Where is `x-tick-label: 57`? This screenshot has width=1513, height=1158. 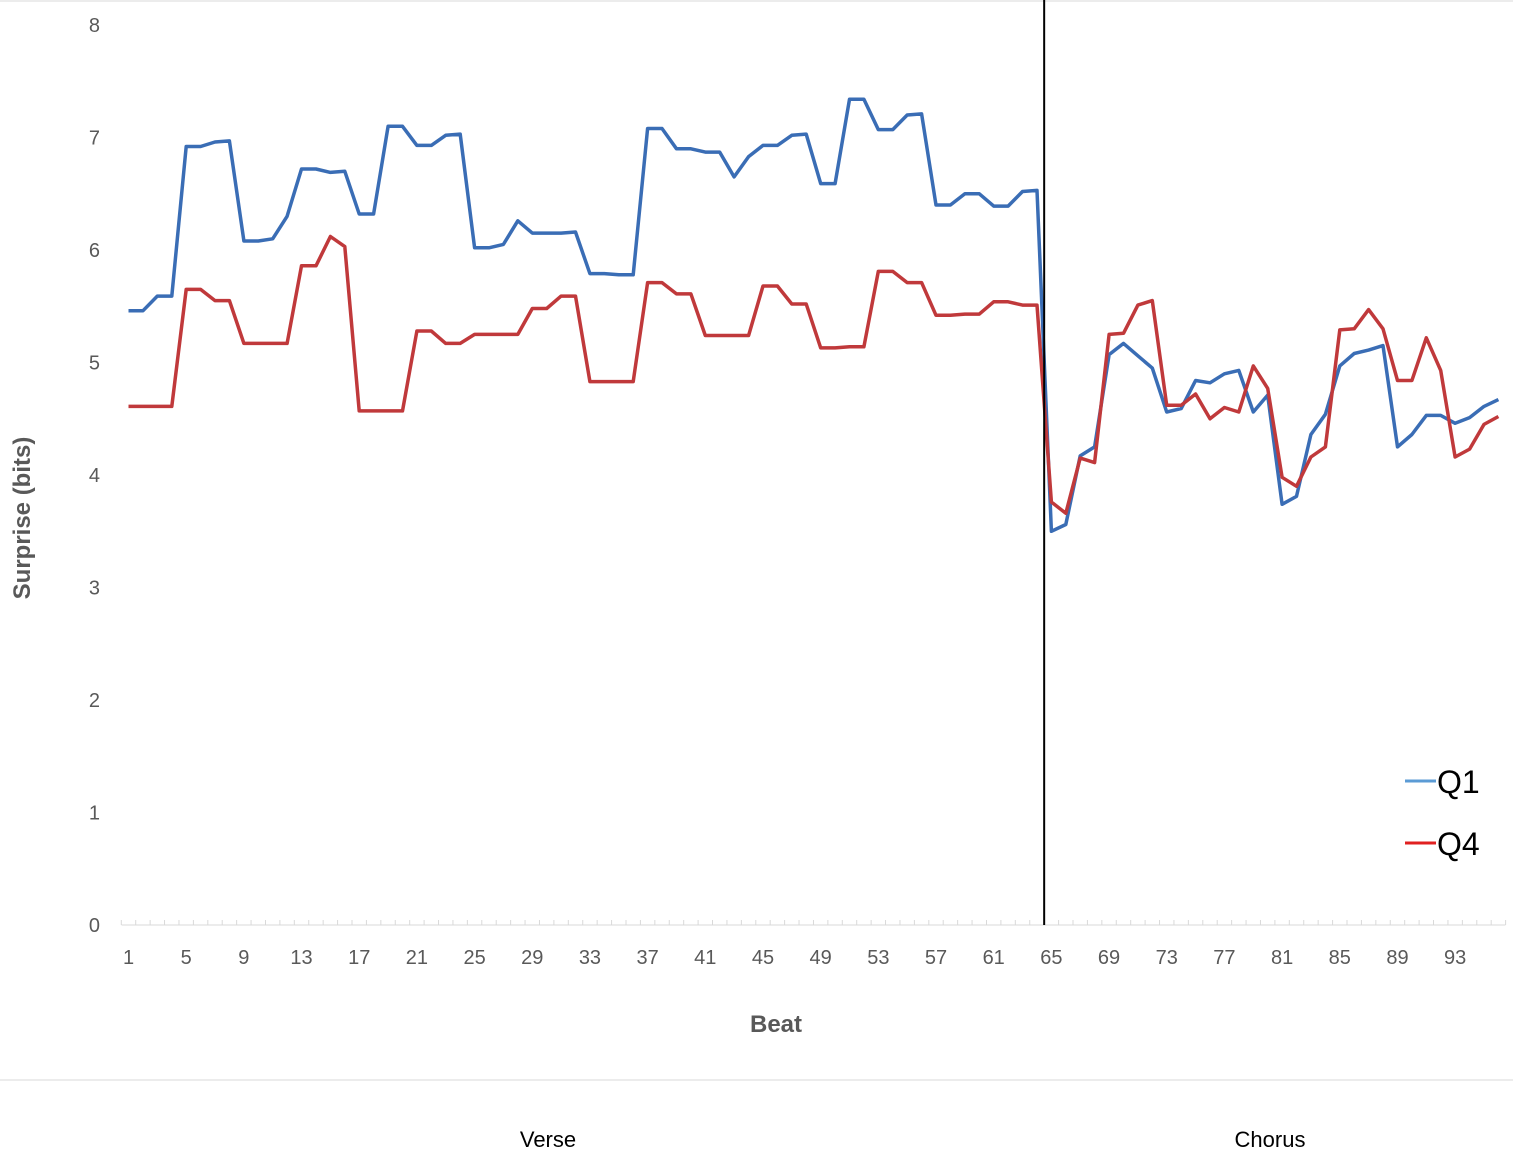
x-tick-label: 57 is located at coordinates (936, 958).